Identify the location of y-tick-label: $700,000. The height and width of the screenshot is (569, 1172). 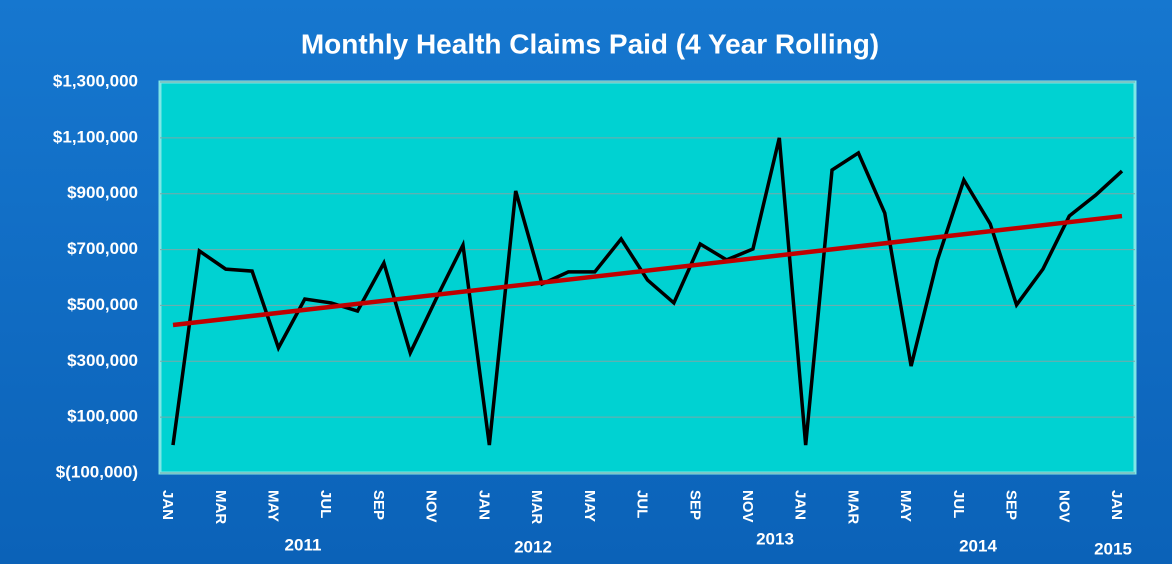
(102, 248).